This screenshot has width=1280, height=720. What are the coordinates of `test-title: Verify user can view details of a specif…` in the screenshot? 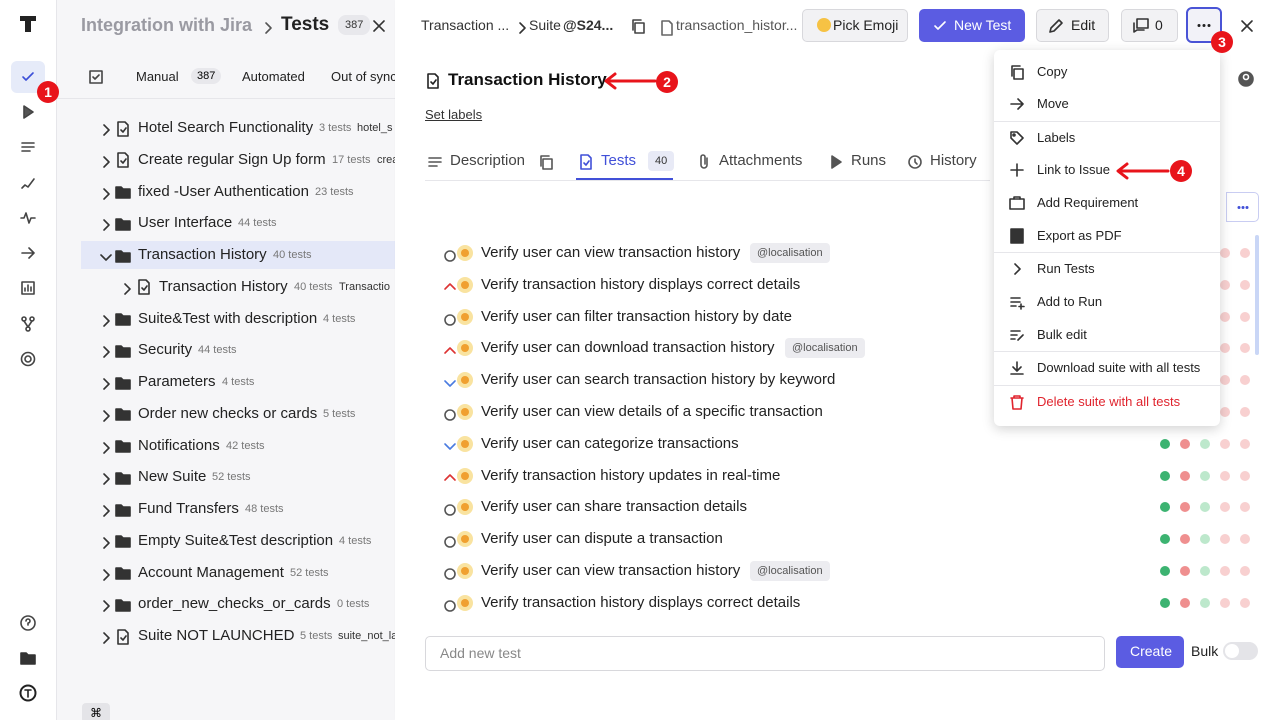 It's located at (652, 411).